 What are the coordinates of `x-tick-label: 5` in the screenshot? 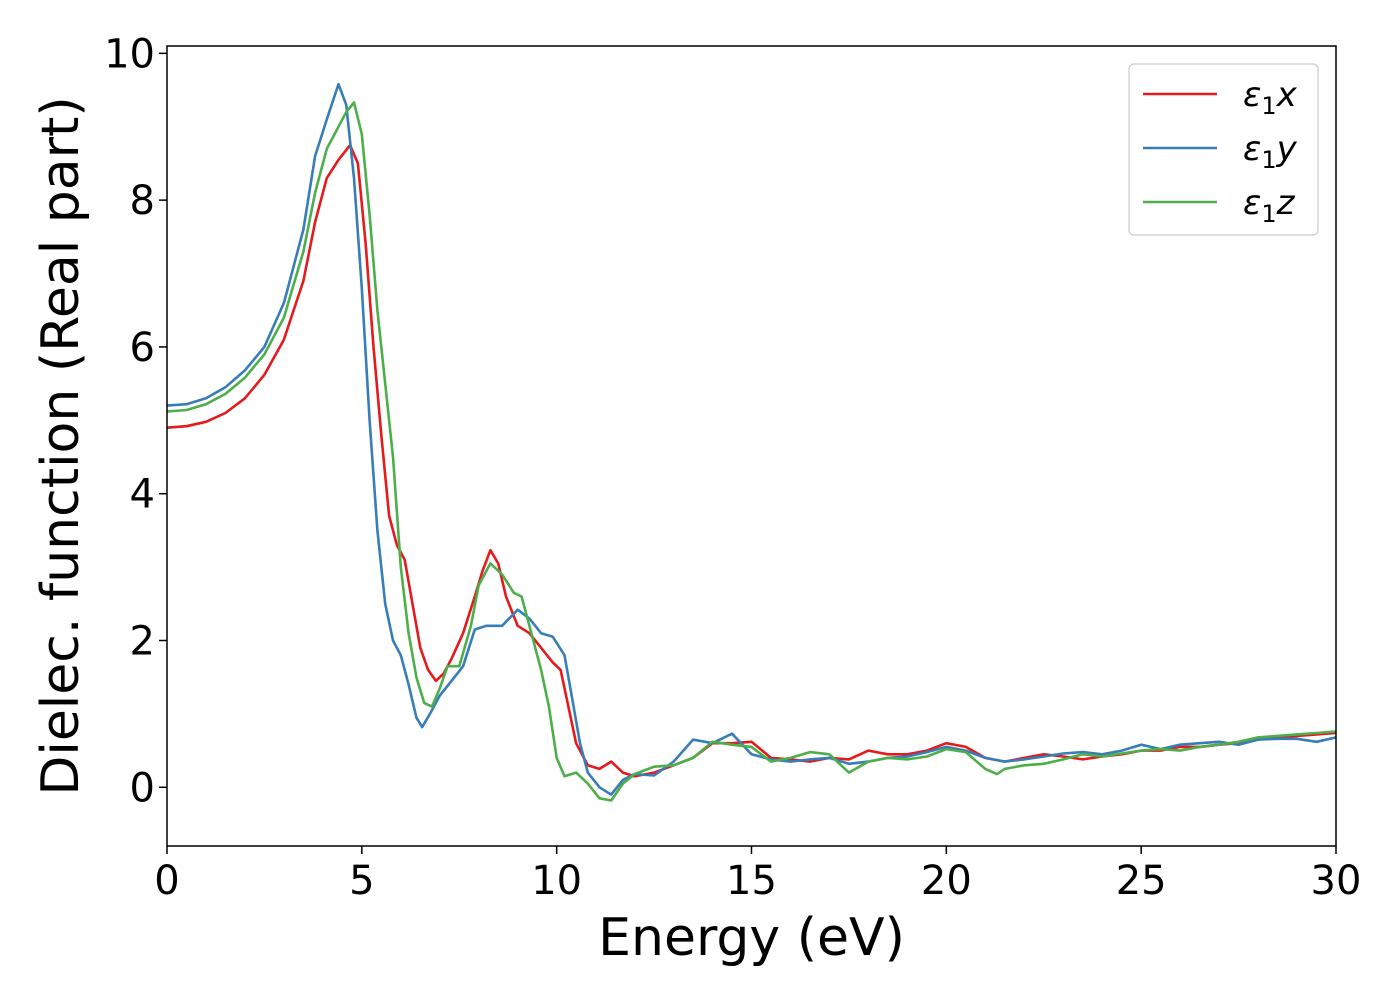 It's located at (361, 881).